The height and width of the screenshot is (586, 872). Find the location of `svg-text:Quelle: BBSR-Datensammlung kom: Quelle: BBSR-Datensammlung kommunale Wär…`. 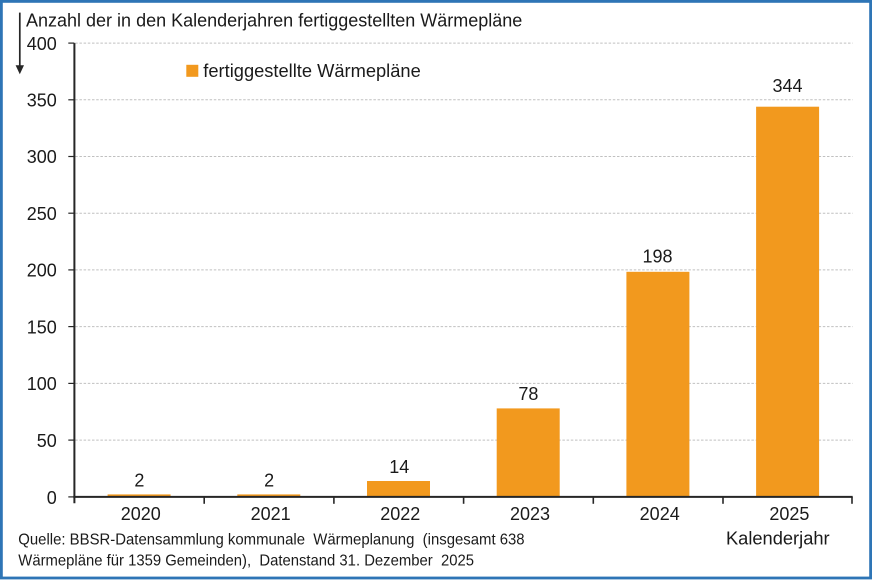

svg-text:Quelle: BBSR-Datensammlung kom: Quelle: BBSR-Datensammlung kommunale Wär… is located at coordinates (271, 540).